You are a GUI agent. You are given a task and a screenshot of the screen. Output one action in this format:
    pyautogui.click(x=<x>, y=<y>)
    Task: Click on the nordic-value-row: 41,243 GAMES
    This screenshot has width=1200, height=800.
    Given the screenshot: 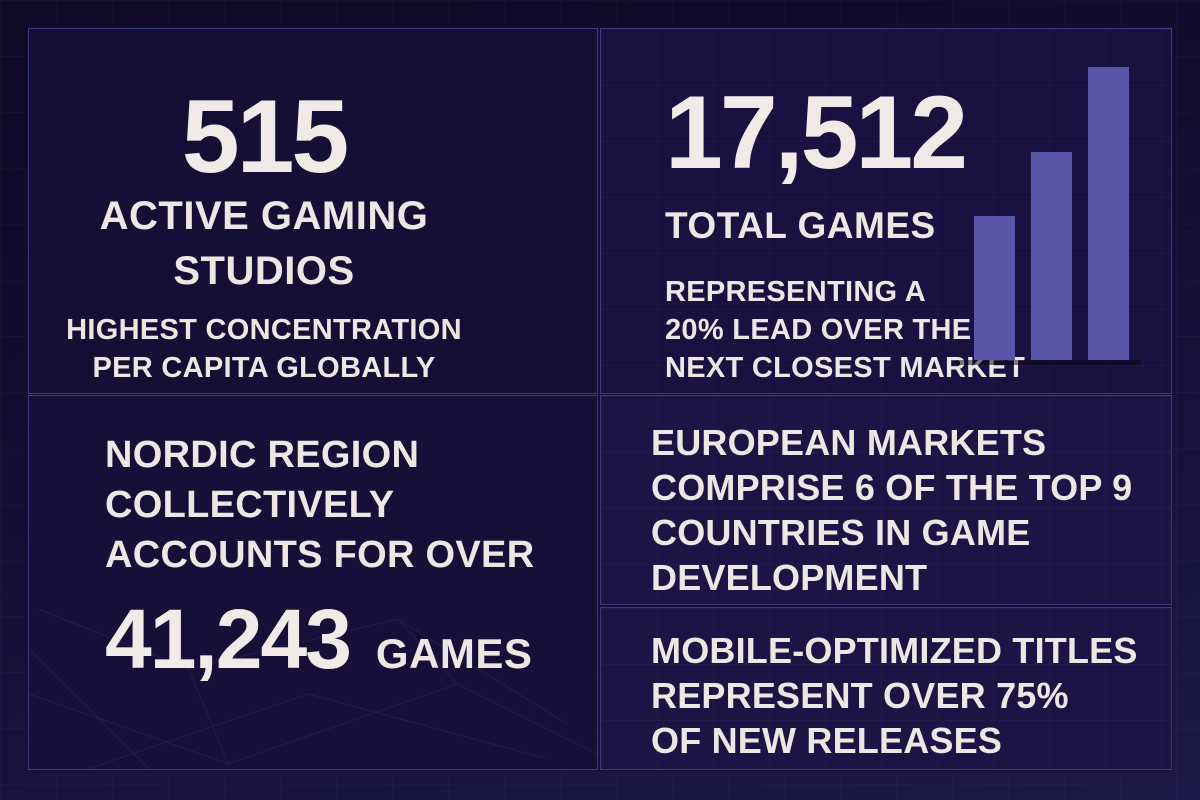 What is the action you would take?
    pyautogui.click(x=351, y=639)
    